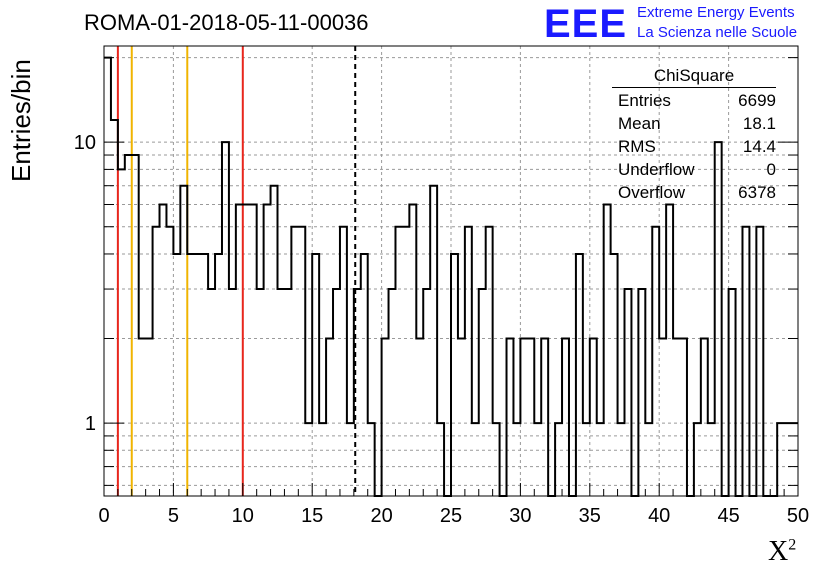  I want to click on stats-title: ChiSquare, so click(694, 77).